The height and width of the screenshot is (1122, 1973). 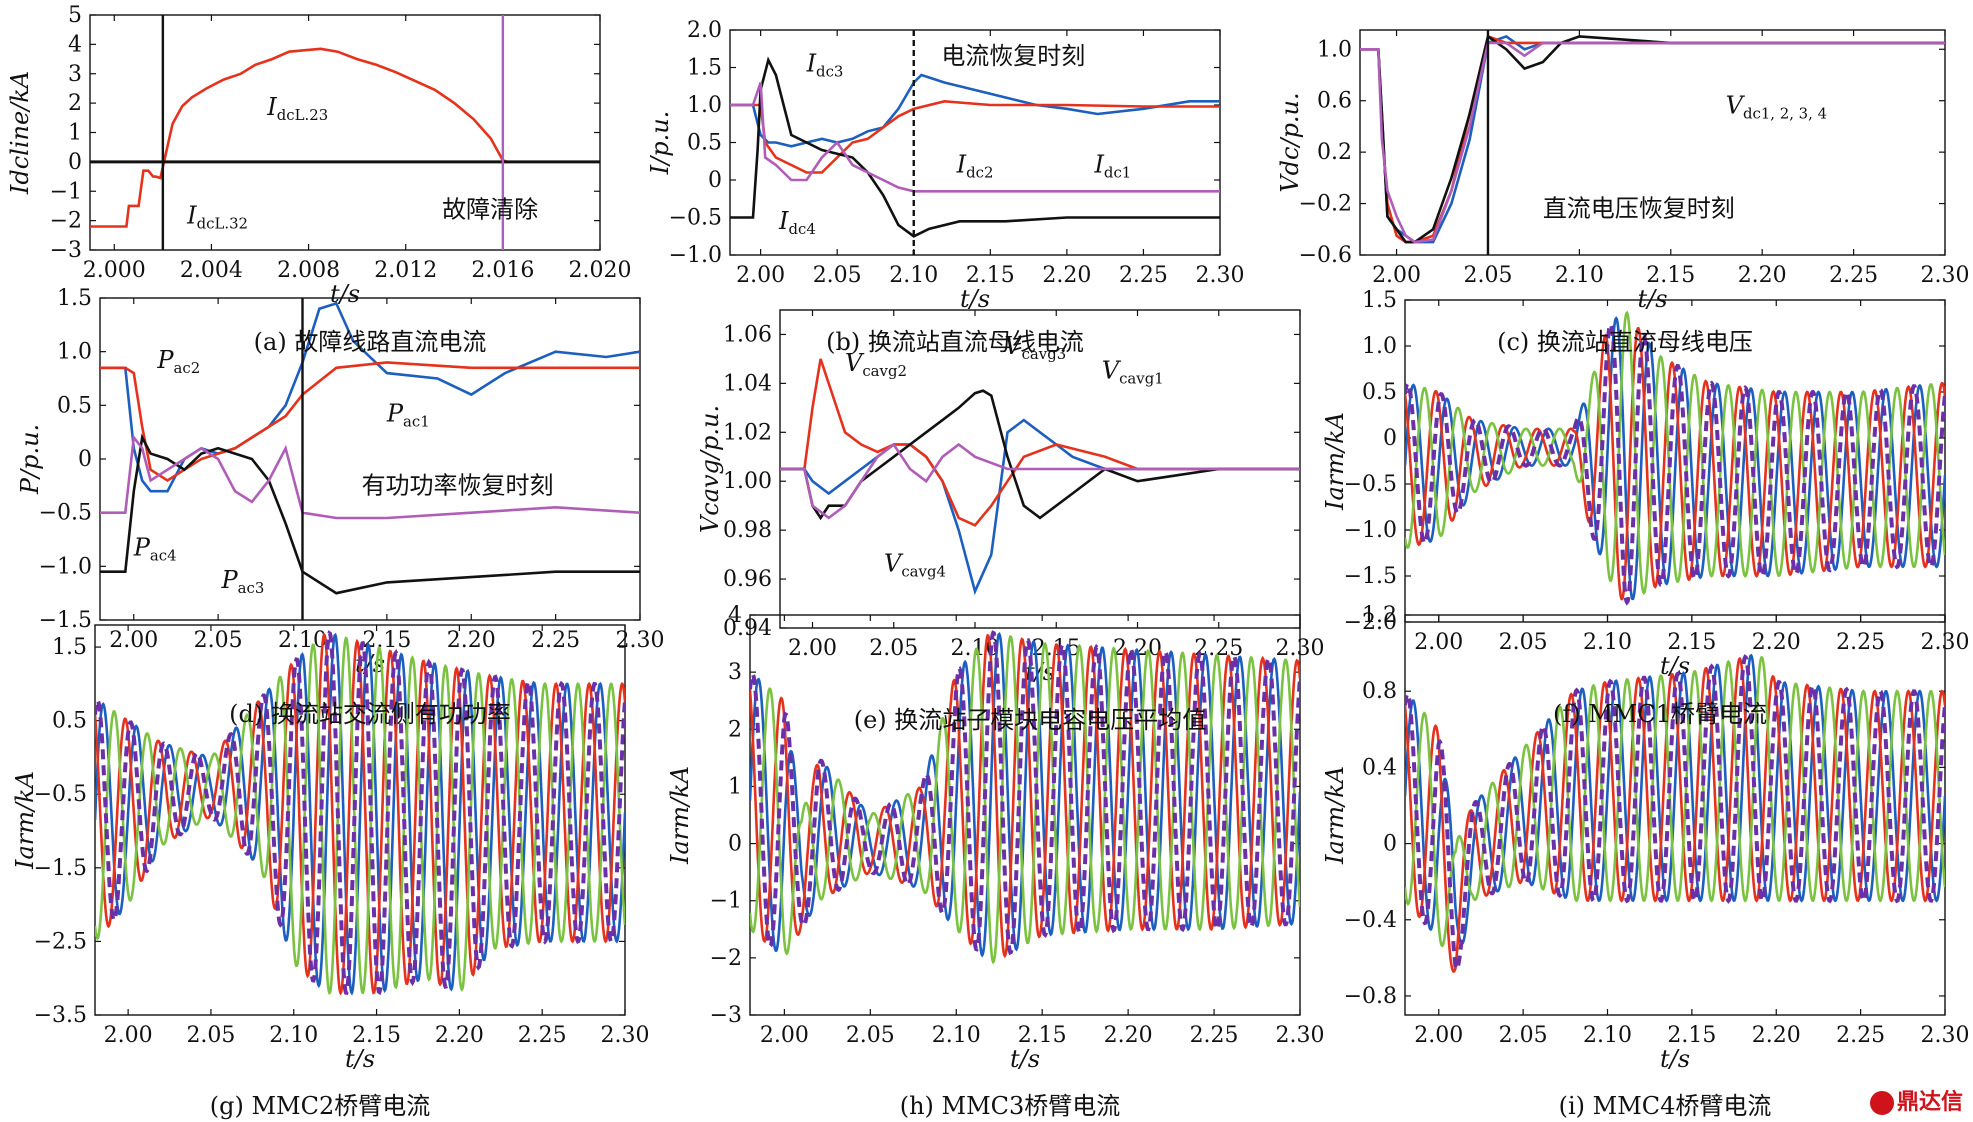 What do you see at coordinates (502, 270) in the screenshot?
I see `x-tick-label: 2.016` at bounding box center [502, 270].